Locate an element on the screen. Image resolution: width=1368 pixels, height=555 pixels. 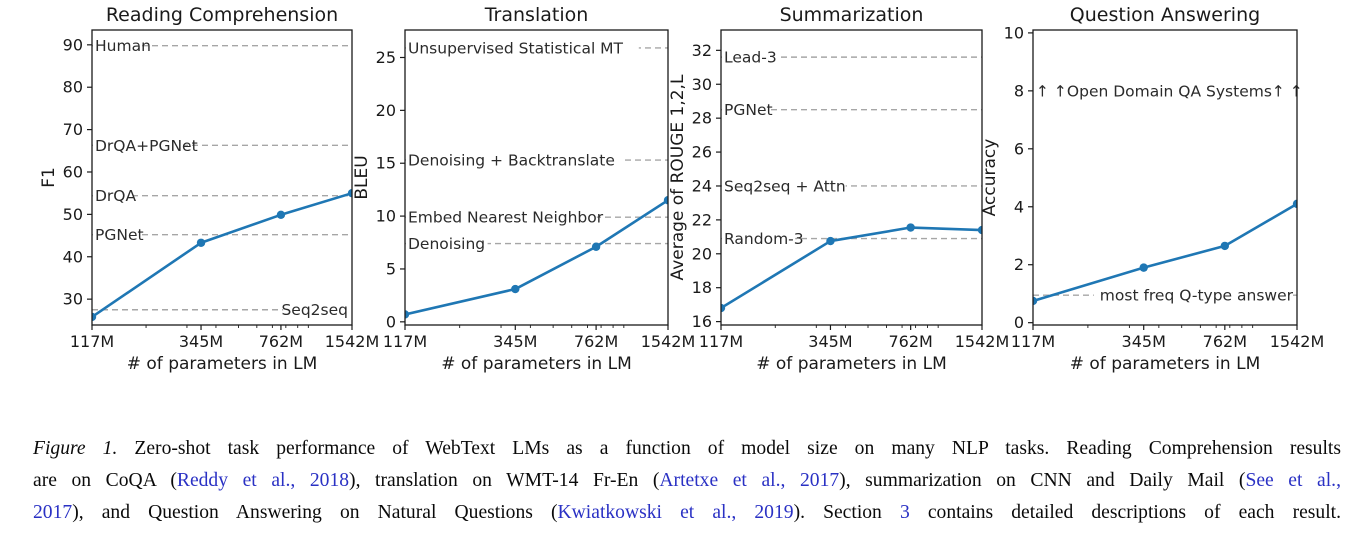
citation-link: Artetxe et al., 2017 is located at coordinates (749, 480).